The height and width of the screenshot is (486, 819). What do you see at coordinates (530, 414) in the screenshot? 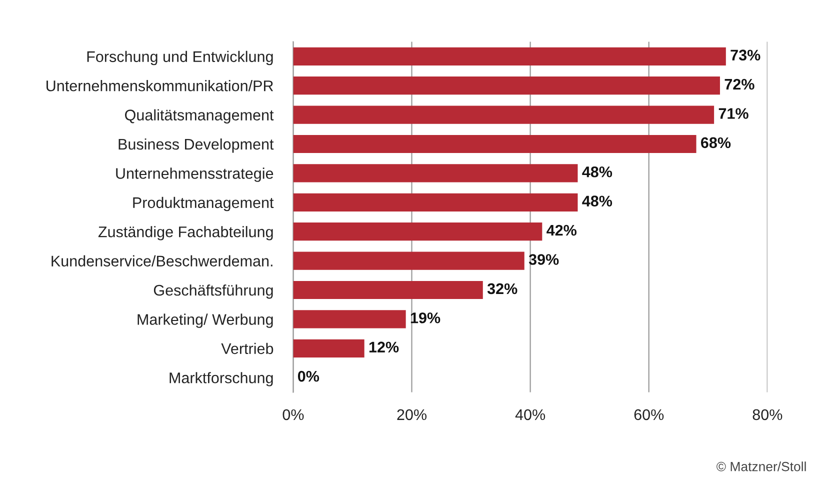
I see `x-tick-label: 40%` at bounding box center [530, 414].